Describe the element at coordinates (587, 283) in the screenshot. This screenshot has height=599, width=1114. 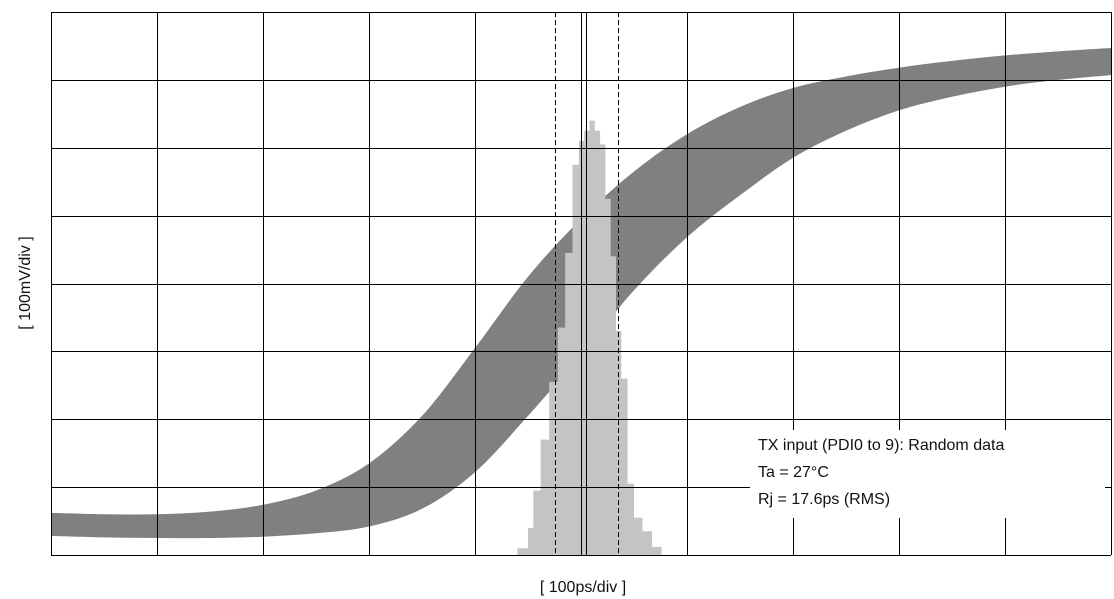
I see `marker-lines-layer` at that location.